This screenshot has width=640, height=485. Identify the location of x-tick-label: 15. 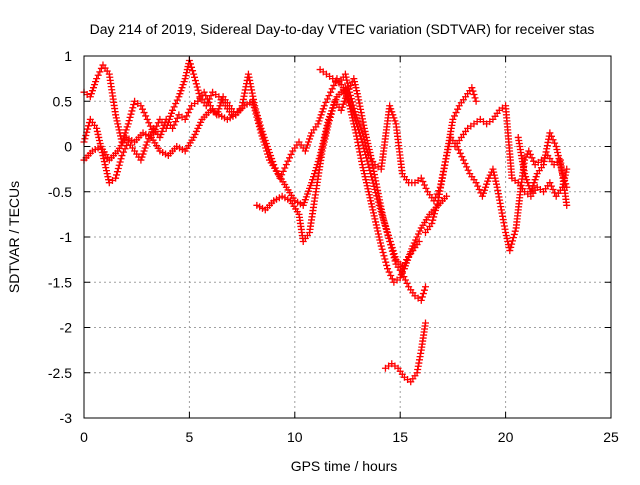
(400, 437).